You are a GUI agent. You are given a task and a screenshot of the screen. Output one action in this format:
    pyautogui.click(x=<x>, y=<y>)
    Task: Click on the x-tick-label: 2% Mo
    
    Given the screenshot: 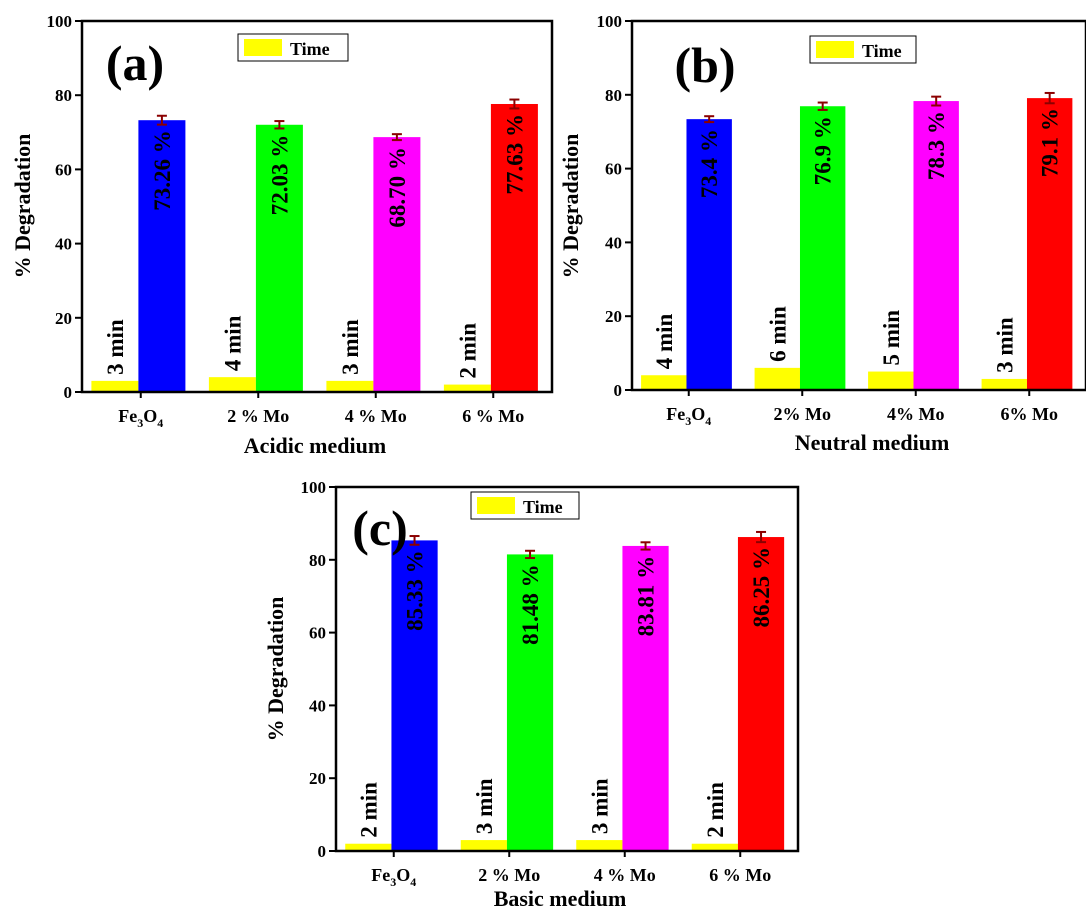 What is the action you would take?
    pyautogui.click(x=803, y=414)
    